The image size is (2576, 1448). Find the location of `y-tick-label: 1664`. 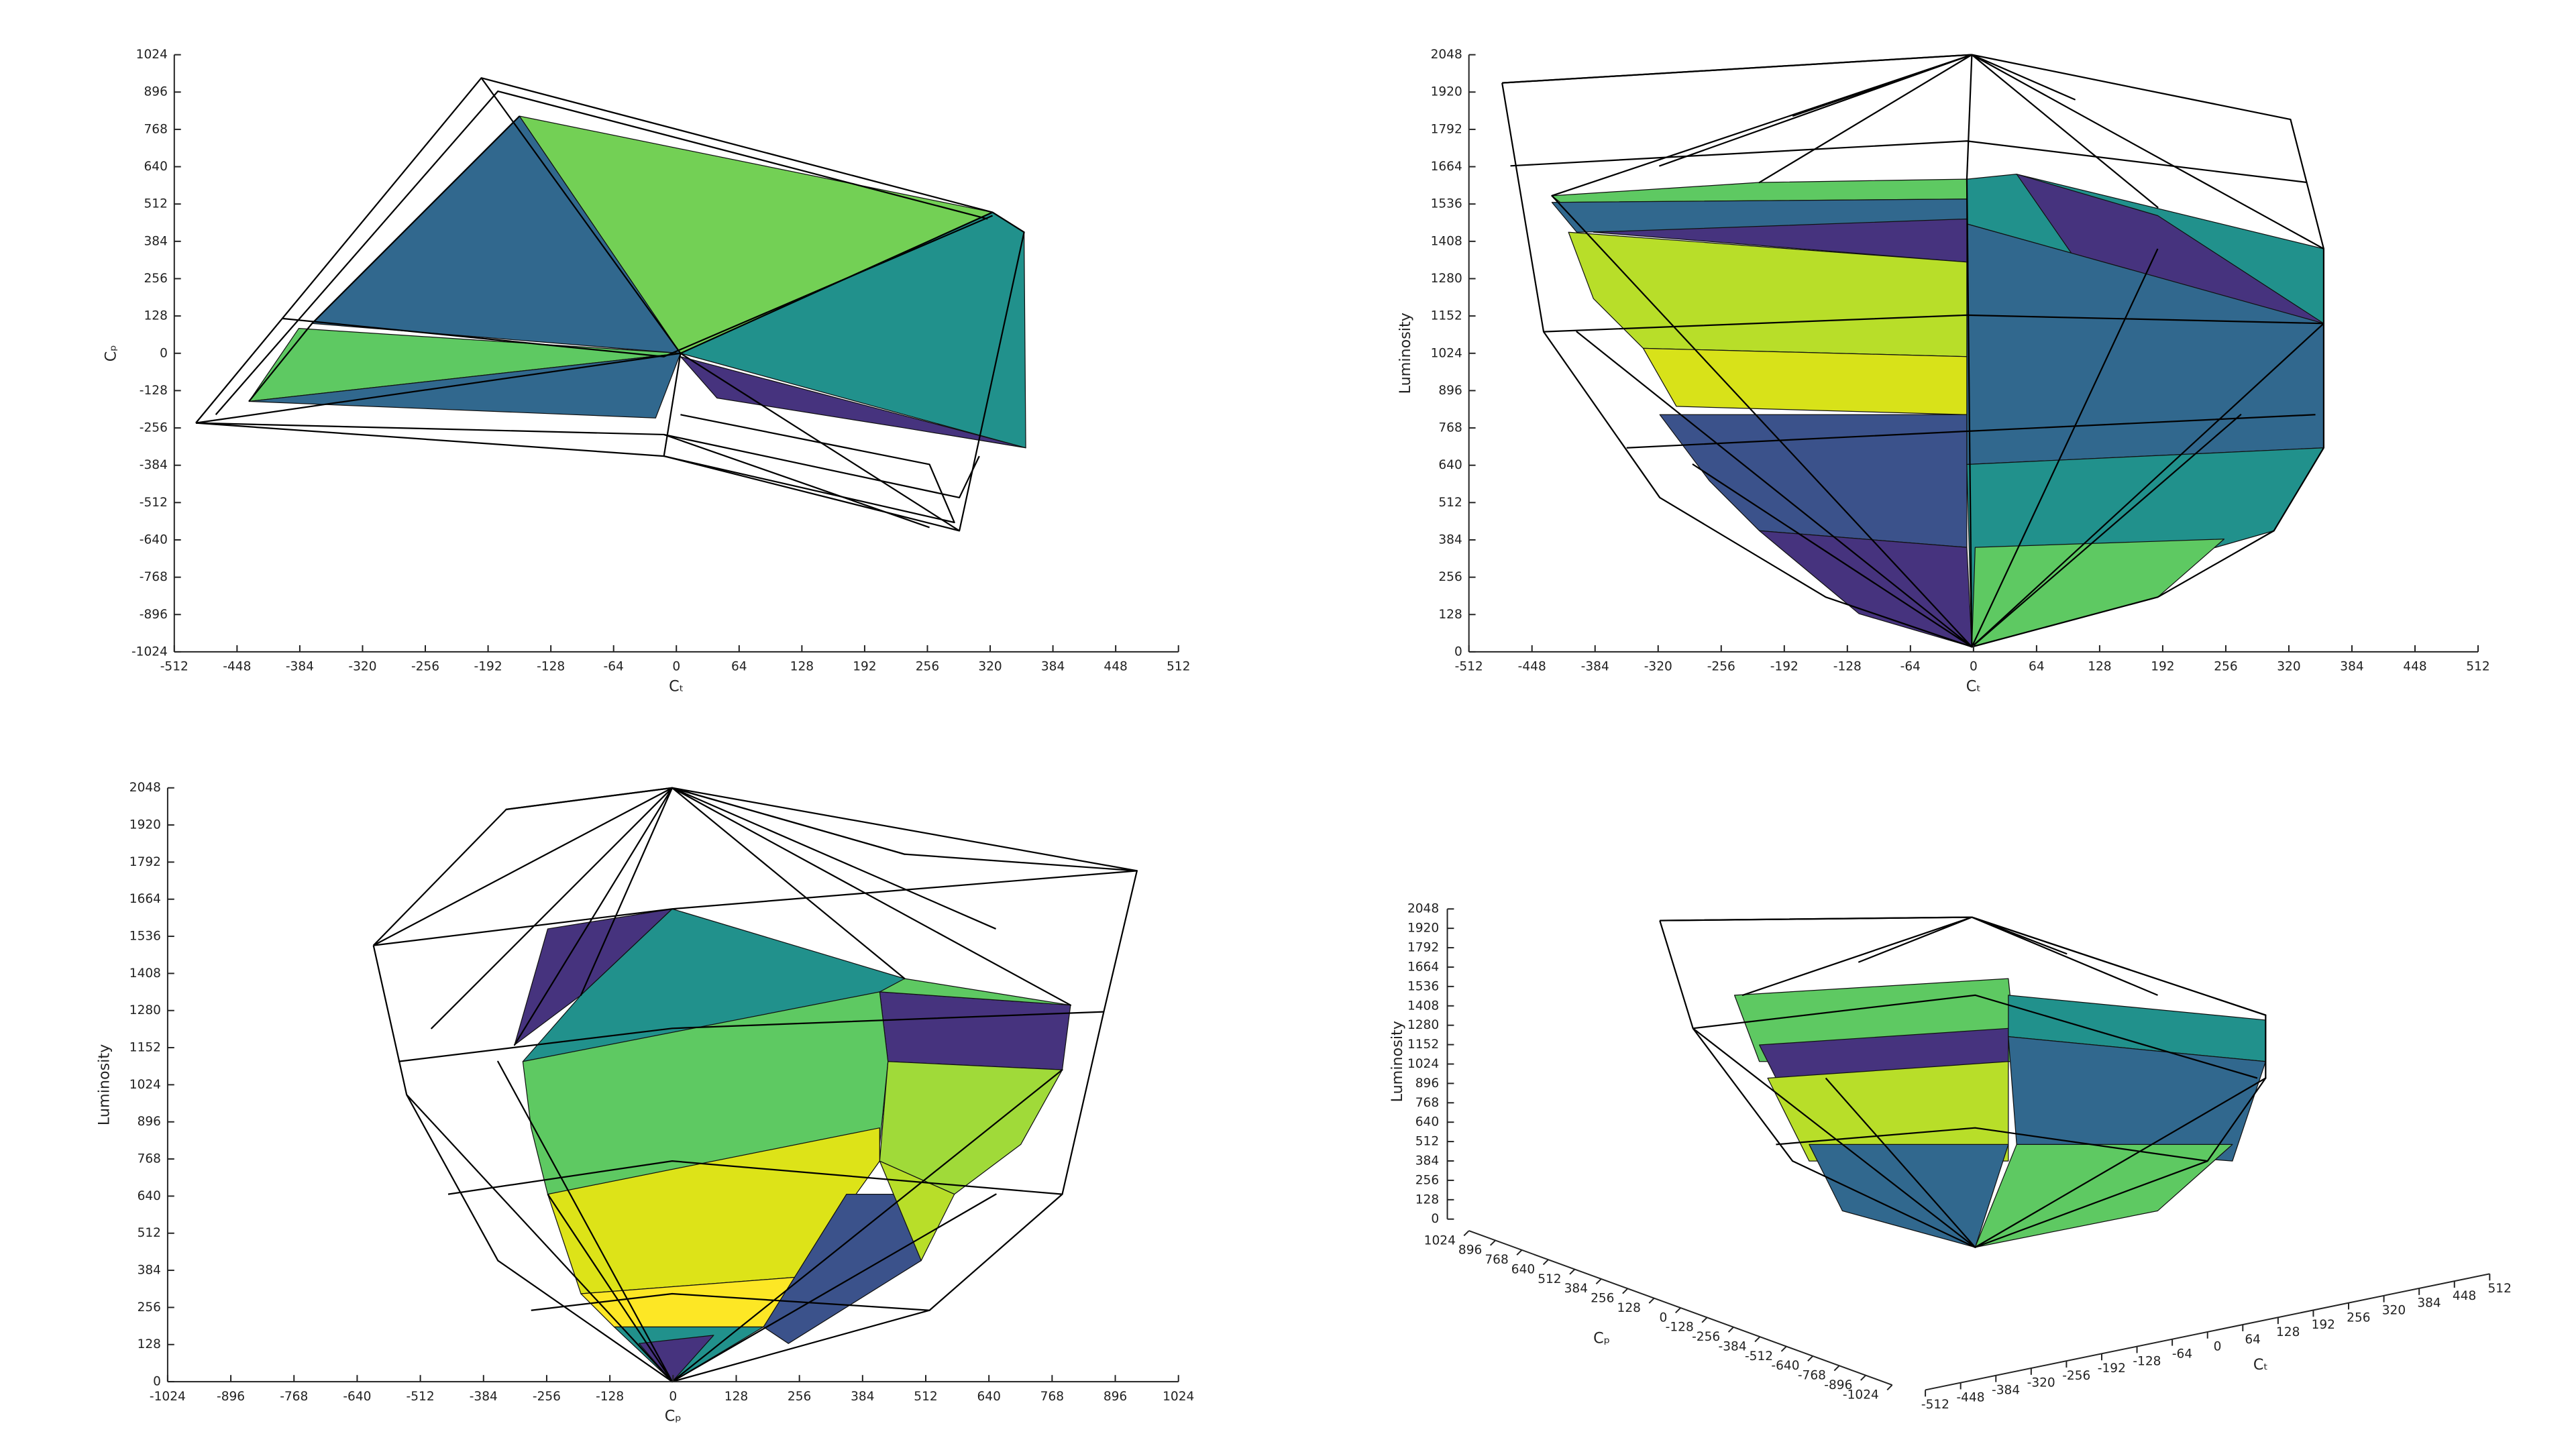

y-tick-label: 1664 is located at coordinates (1446, 167).